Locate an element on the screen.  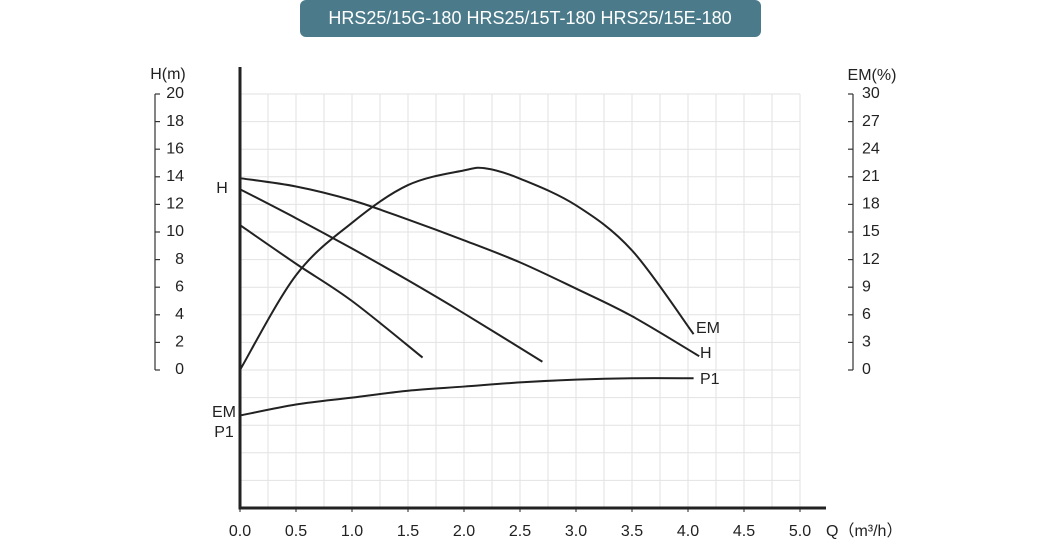
y2-tick-label: 0 is located at coordinates (866, 369).